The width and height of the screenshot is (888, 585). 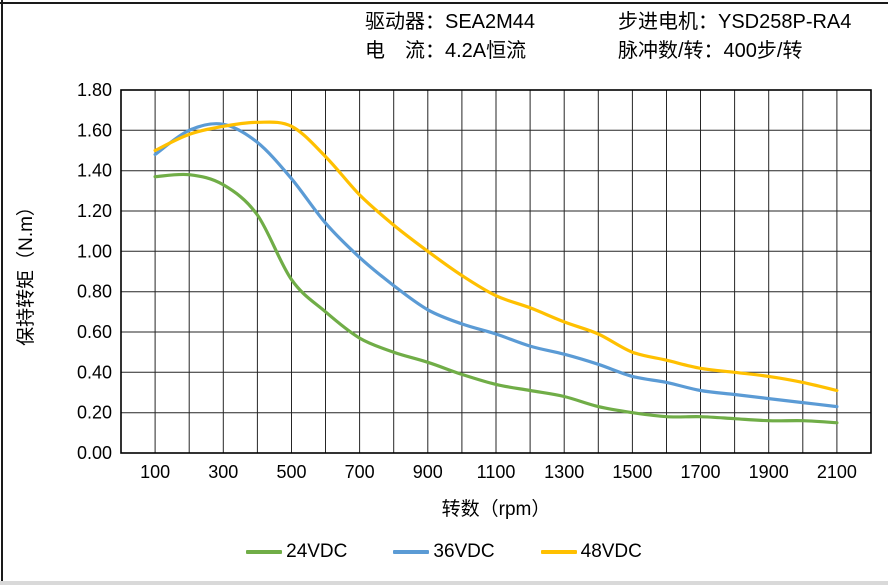 I want to click on x-tick-label: 700, so click(x=360, y=472).